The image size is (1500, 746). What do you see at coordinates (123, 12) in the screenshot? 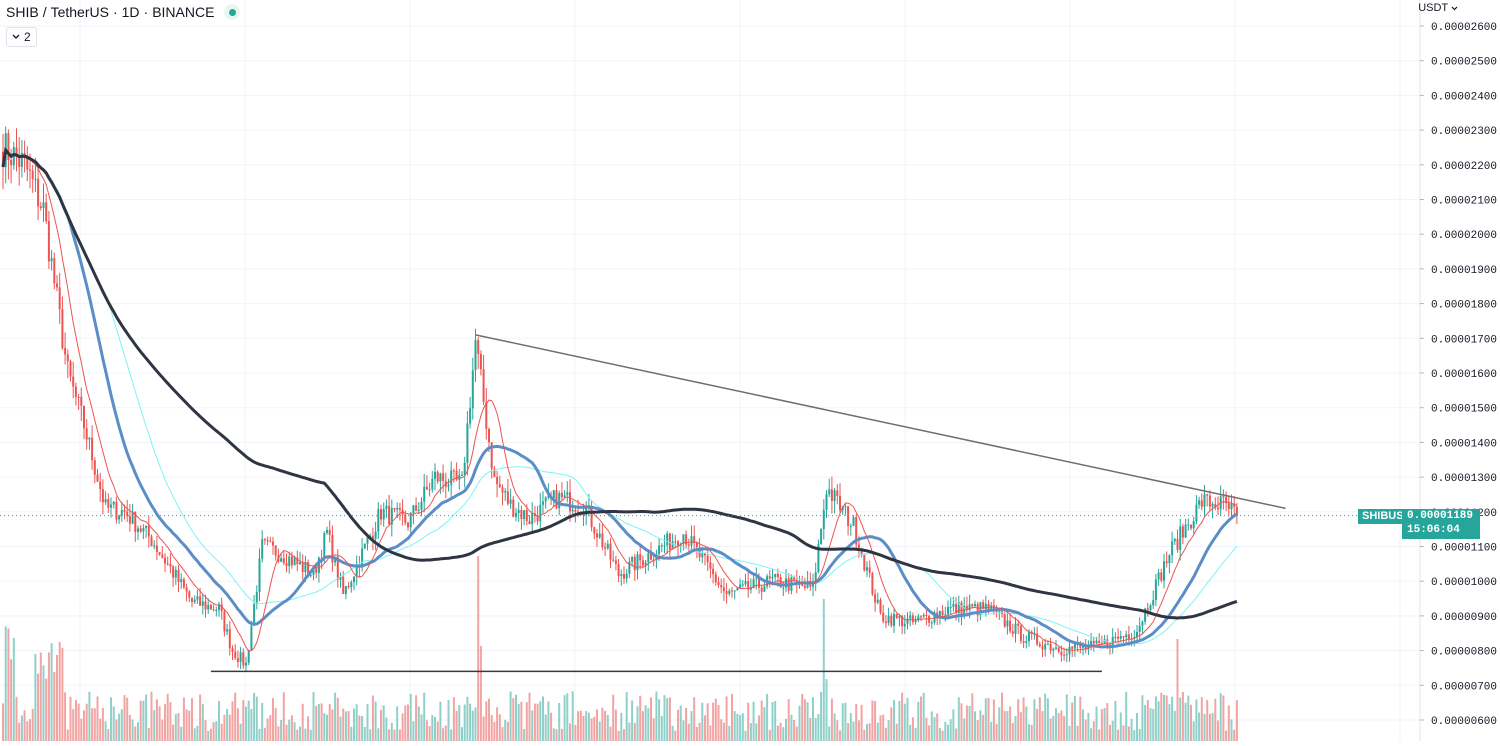
I see `symbol-legend: SHIB / TetherUS · 1D · BINANCE` at bounding box center [123, 12].